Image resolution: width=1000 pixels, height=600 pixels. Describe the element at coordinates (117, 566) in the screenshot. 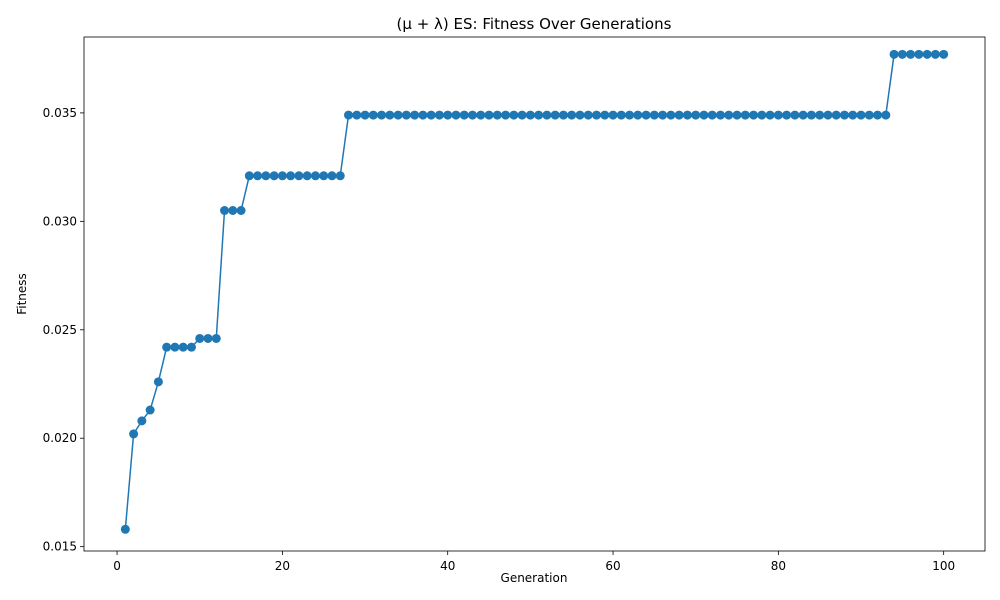

I see `x-tick-label: 0` at that location.